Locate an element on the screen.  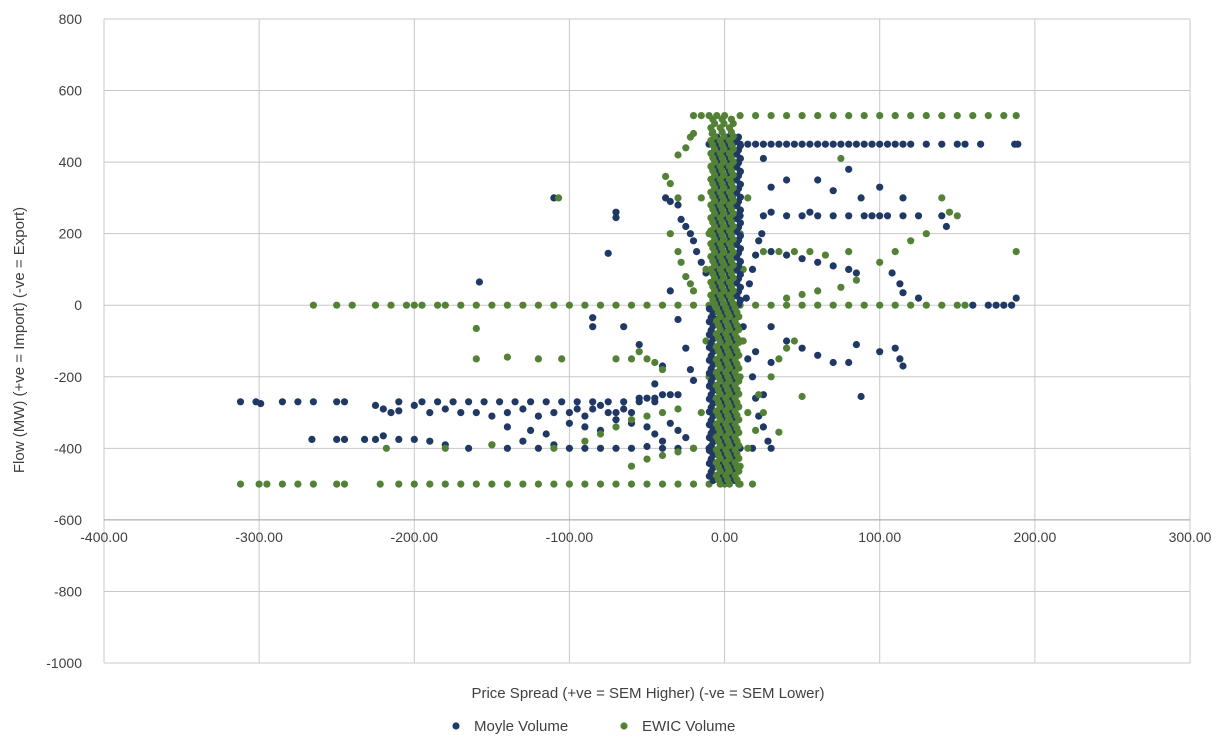
y-tick-label: -1000 is located at coordinates (64, 663).